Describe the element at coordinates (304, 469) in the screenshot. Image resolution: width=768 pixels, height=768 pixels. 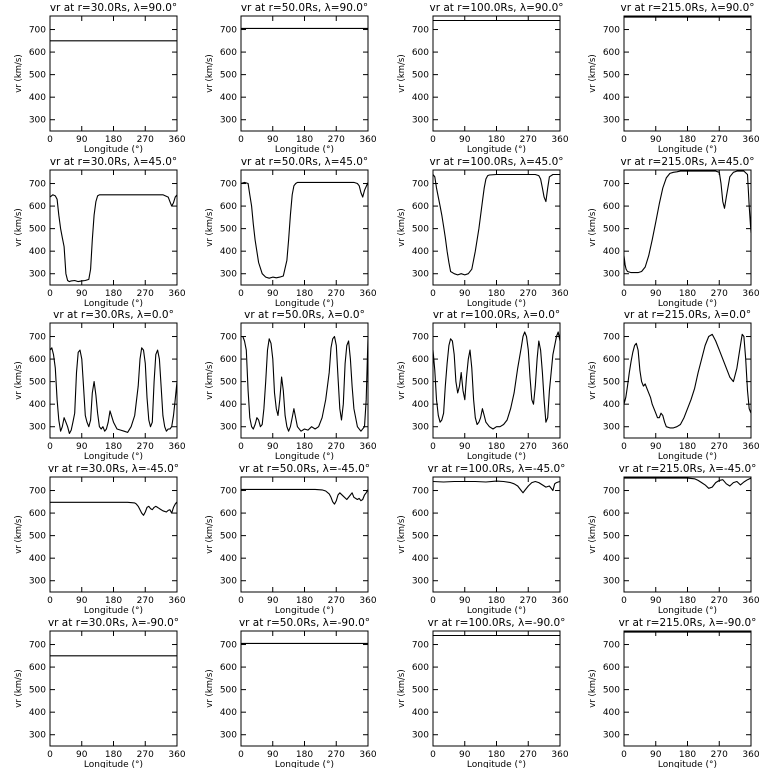
I see `chart-title: vr at r=50.0Rs, λ=-45.0°` at that location.